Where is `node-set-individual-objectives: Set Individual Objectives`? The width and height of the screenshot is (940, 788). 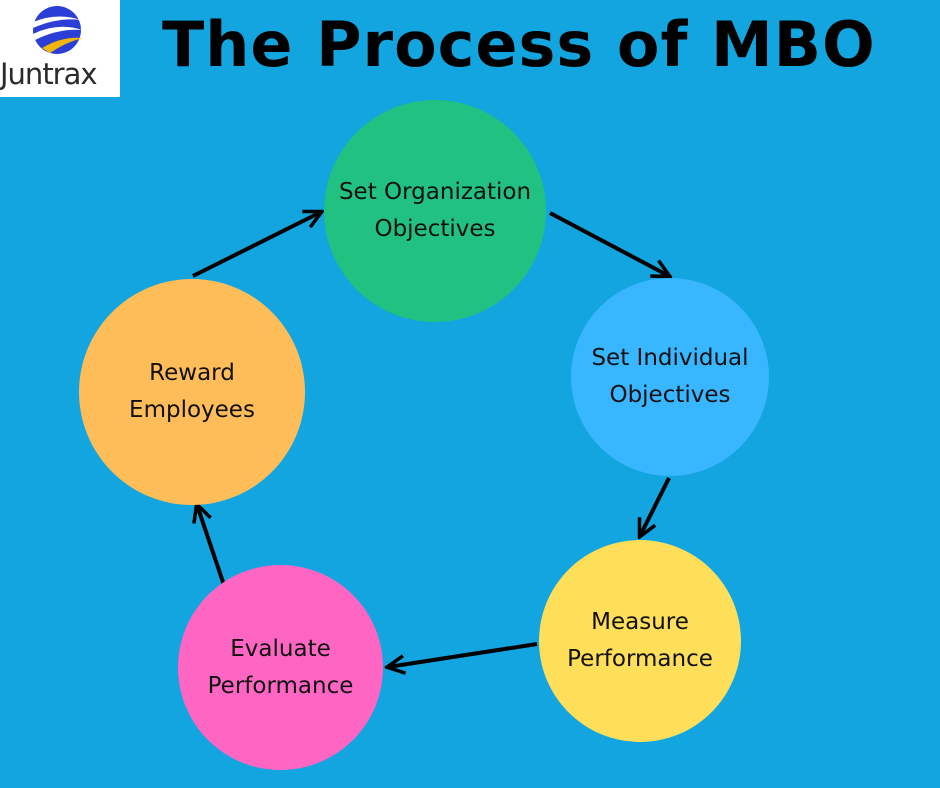 node-set-individual-objectives: Set Individual Objectives is located at coordinates (670, 377).